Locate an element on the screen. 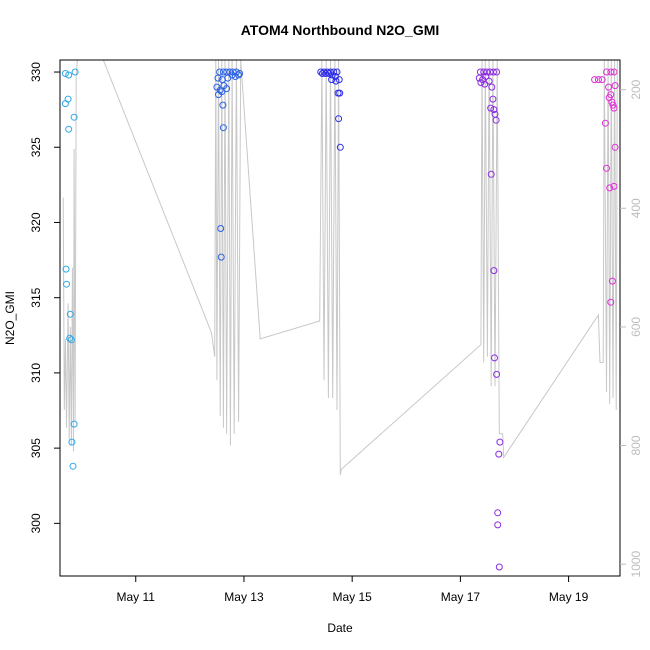  y-tick-label: 320 is located at coordinates (36, 222).